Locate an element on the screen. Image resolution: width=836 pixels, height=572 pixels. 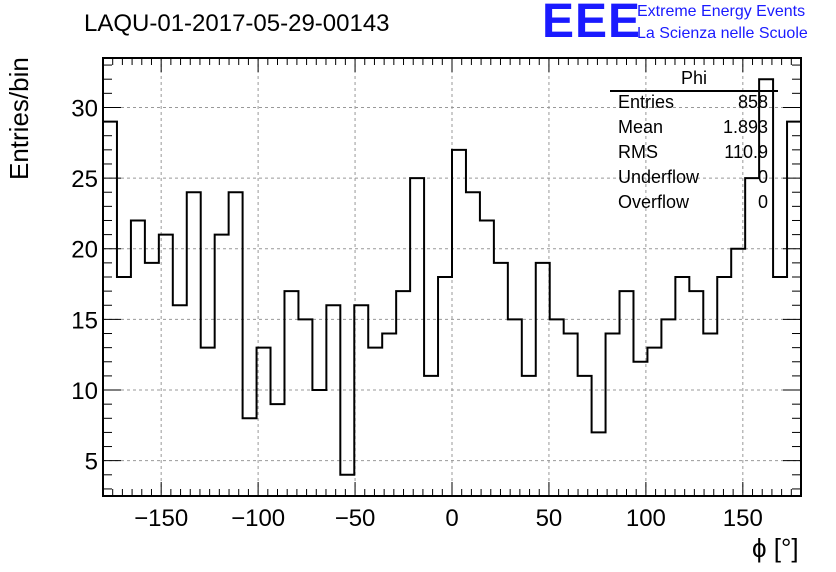
stats-label: Underflow is located at coordinates (659, 177).